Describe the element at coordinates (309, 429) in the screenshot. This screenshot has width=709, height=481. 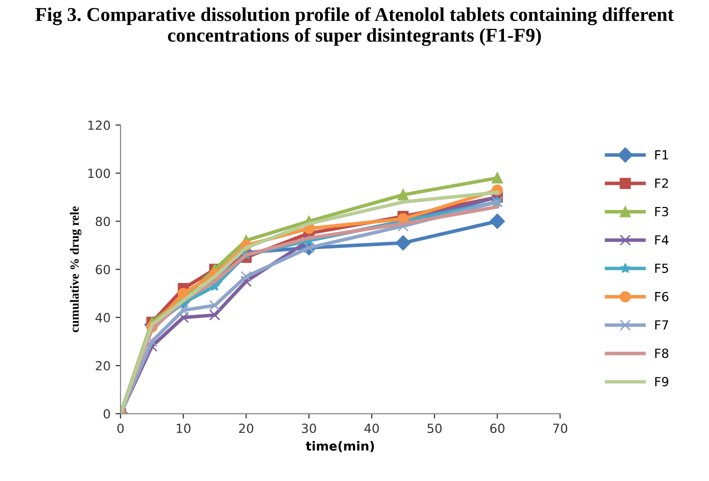
I see `x-tick-label: 30` at that location.